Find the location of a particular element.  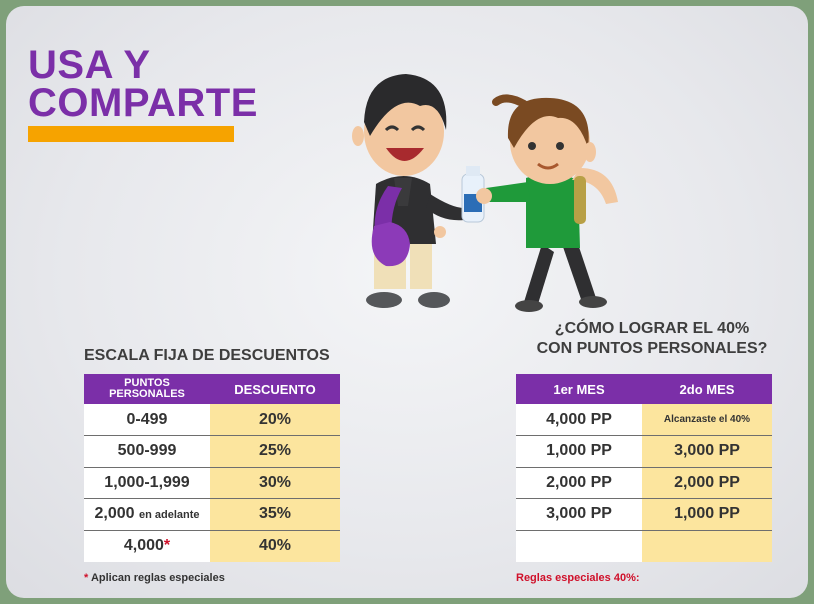

character-right is located at coordinates (547, 203).